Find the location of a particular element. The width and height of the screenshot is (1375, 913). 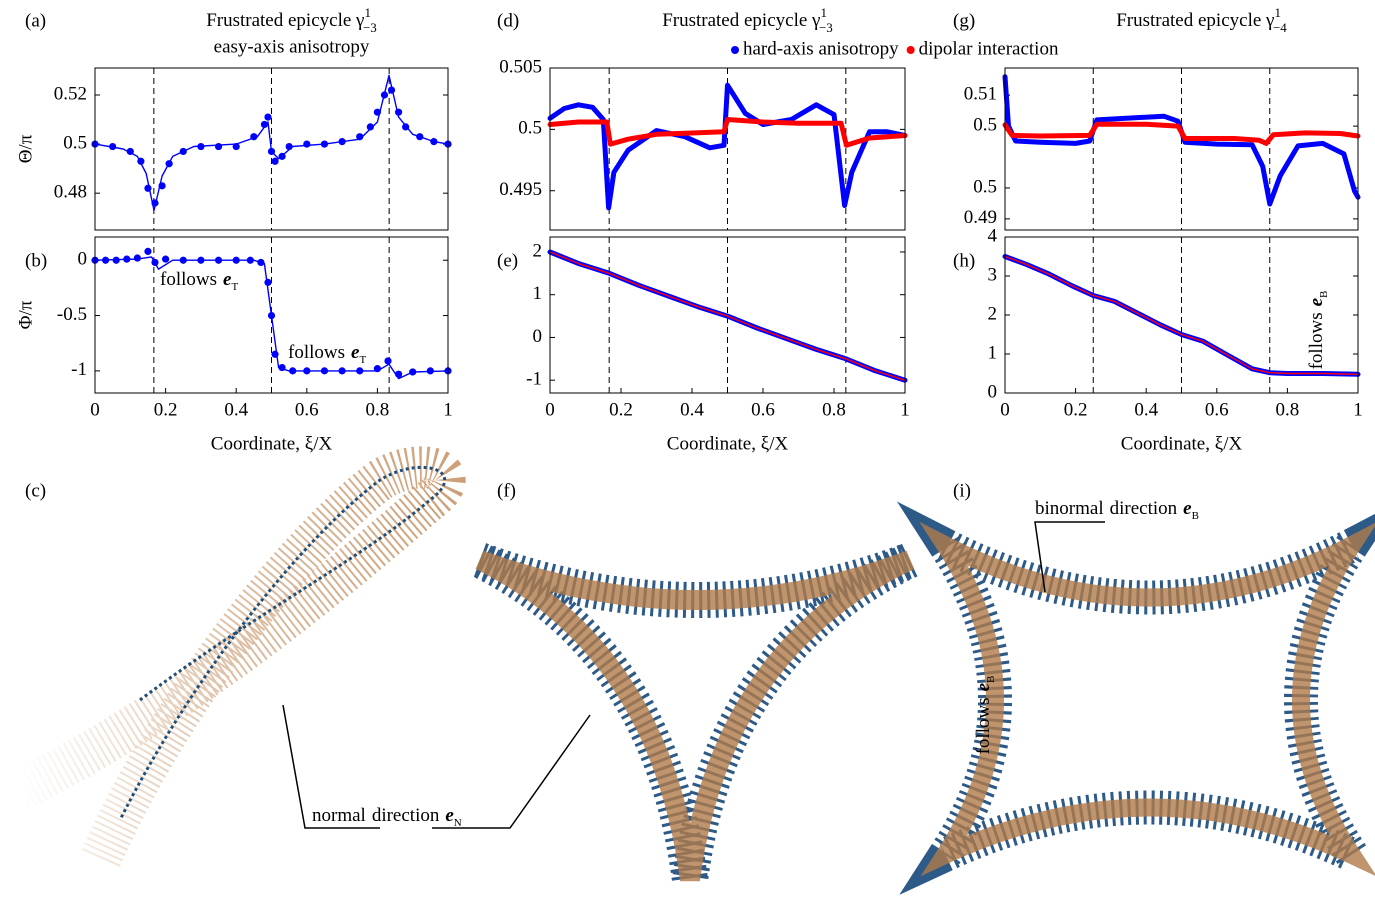

legend-marker is located at coordinates (910, 50).